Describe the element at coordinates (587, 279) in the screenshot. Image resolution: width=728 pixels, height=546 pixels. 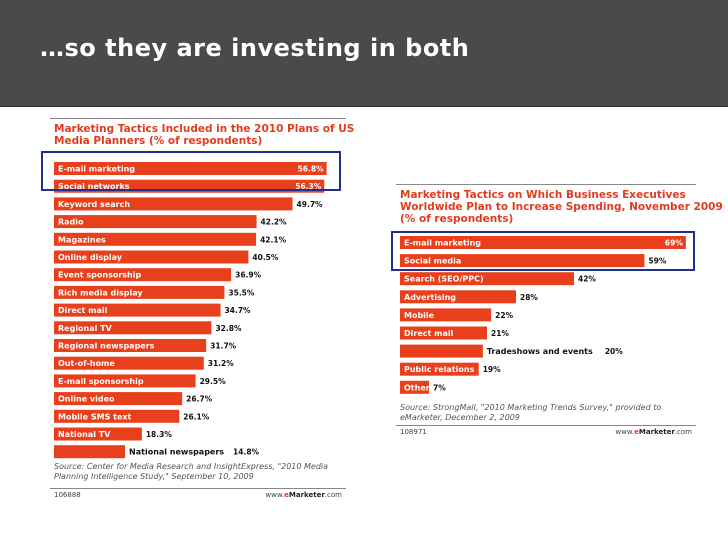
I see `value-label: 42%` at that location.